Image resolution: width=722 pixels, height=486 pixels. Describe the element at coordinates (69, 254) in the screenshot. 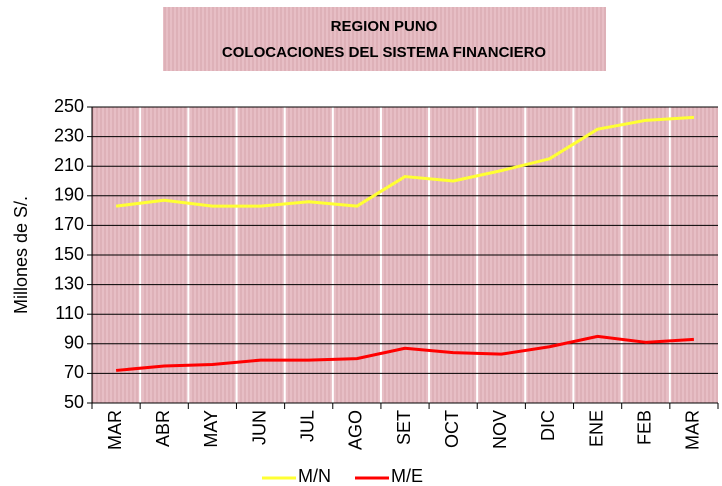

I see `y-tick-label: 150` at that location.